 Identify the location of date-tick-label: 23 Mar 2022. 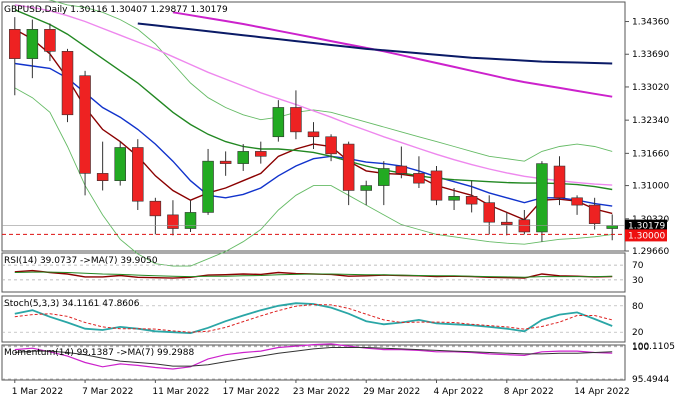
(321, 392).